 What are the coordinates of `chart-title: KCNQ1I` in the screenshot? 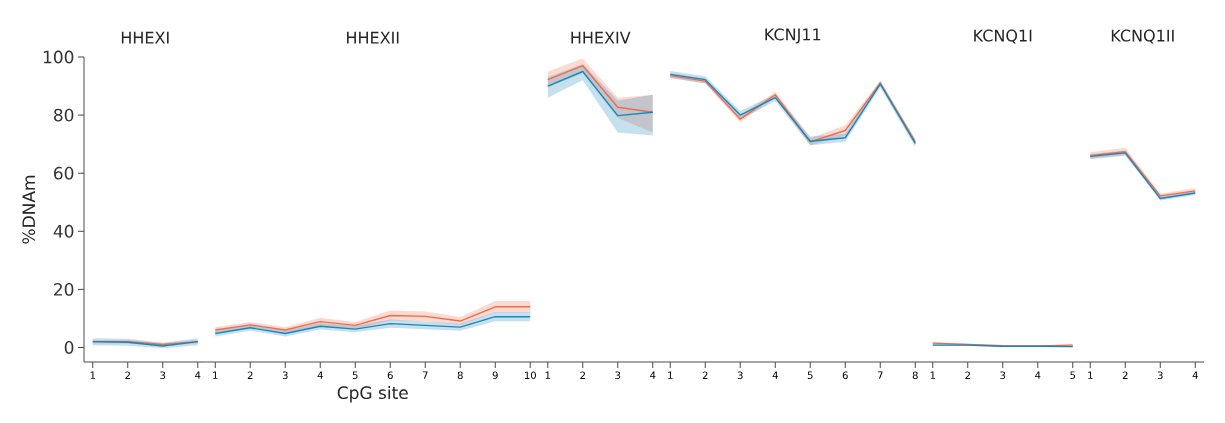 It's located at (1003, 36).